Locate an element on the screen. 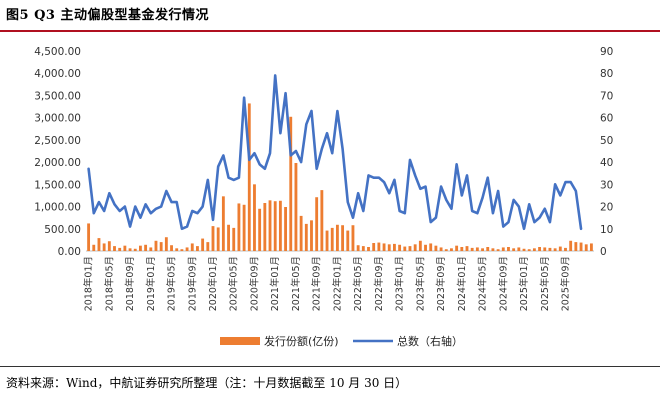 The width and height of the screenshot is (660, 400). x-tick-label: 2019年05月 is located at coordinates (172, 283).